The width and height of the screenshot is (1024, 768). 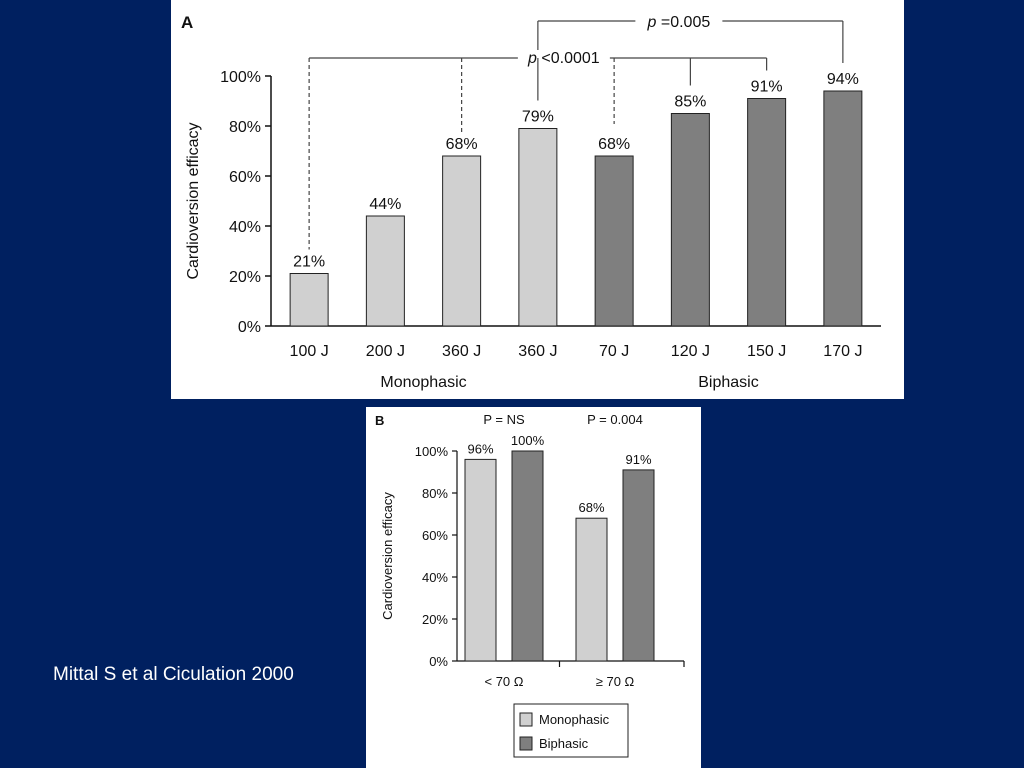 What do you see at coordinates (173, 674) in the screenshot?
I see `citation-caption: Mittal S et al Ciculation 2000` at bounding box center [173, 674].